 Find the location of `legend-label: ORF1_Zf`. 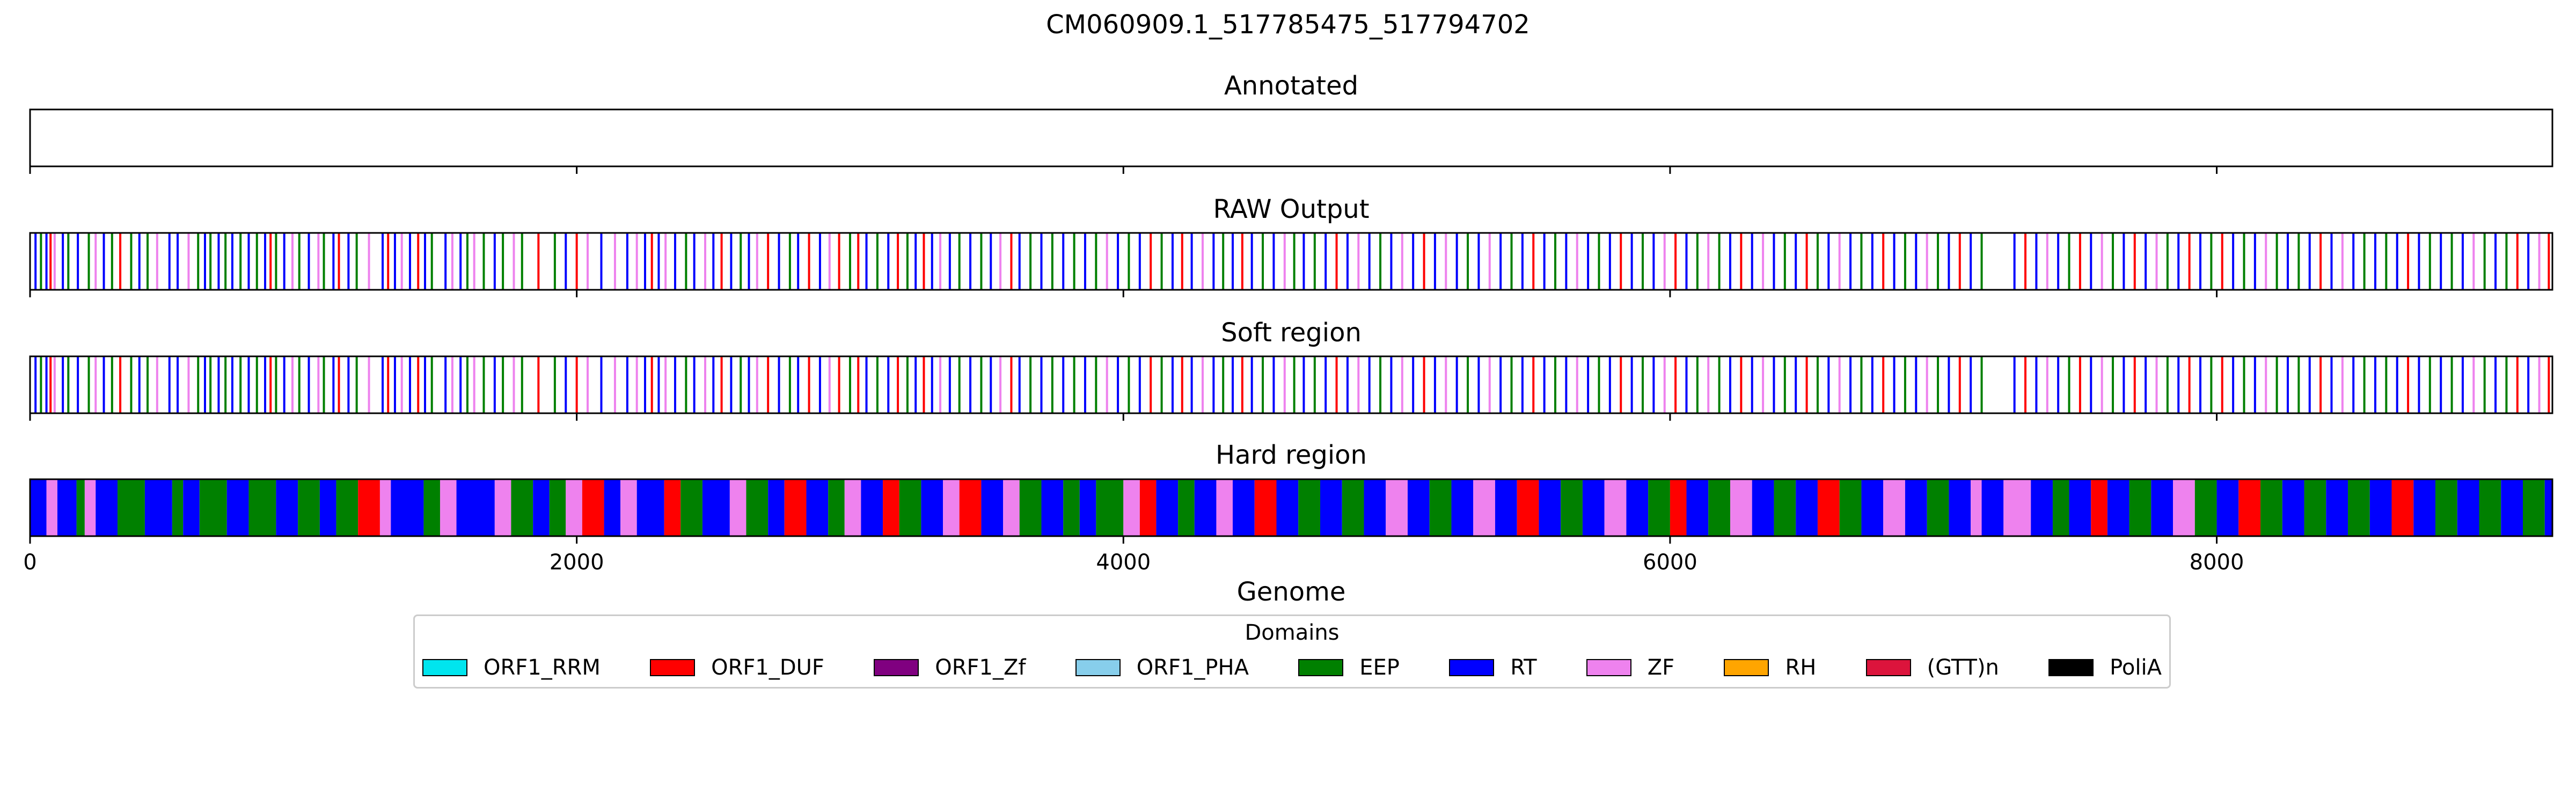

legend-label: ORF1_Zf is located at coordinates (980, 667).